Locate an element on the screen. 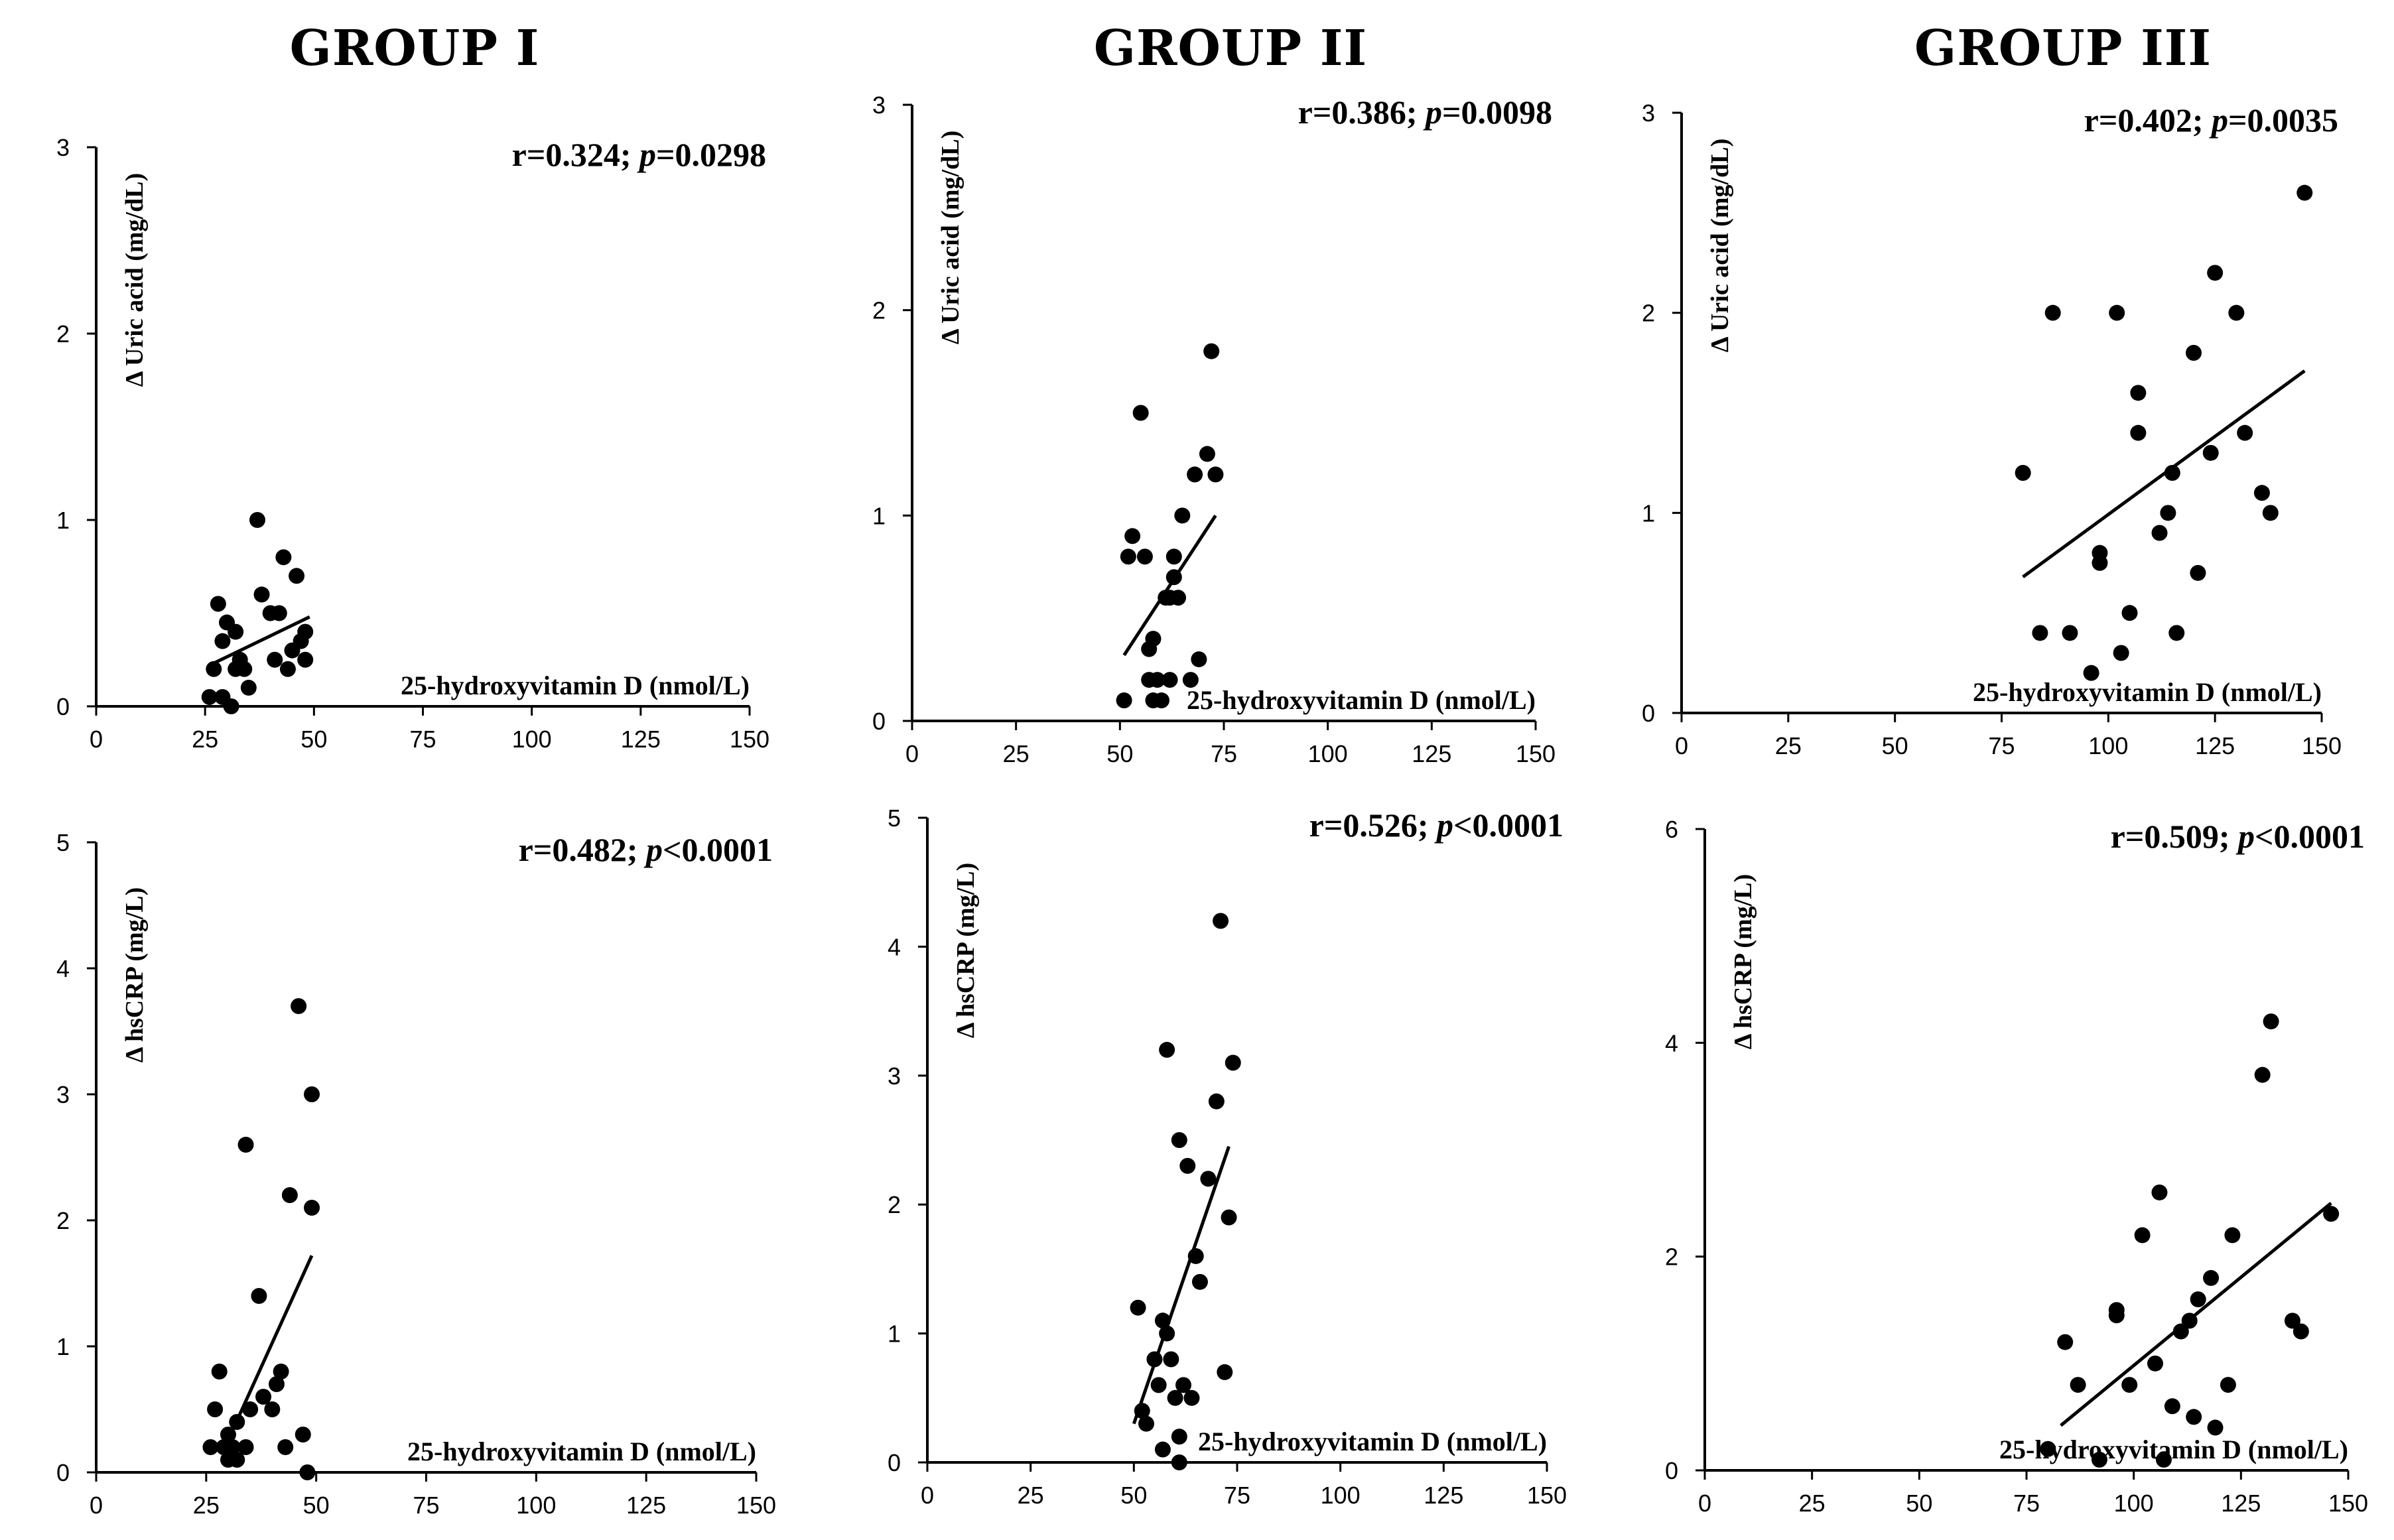 This screenshot has height=1540, width=2394. chart-4-stat-p-symbol: p is located at coordinates (653, 849).